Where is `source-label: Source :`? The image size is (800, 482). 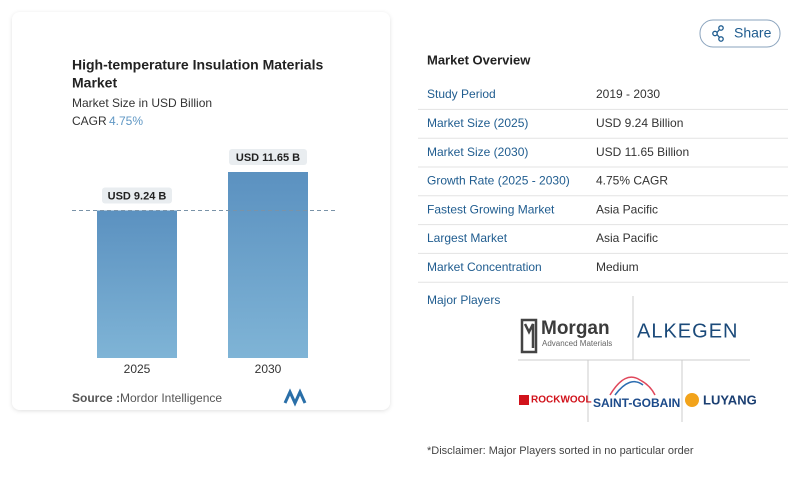
source-label: Source : is located at coordinates (96, 398).